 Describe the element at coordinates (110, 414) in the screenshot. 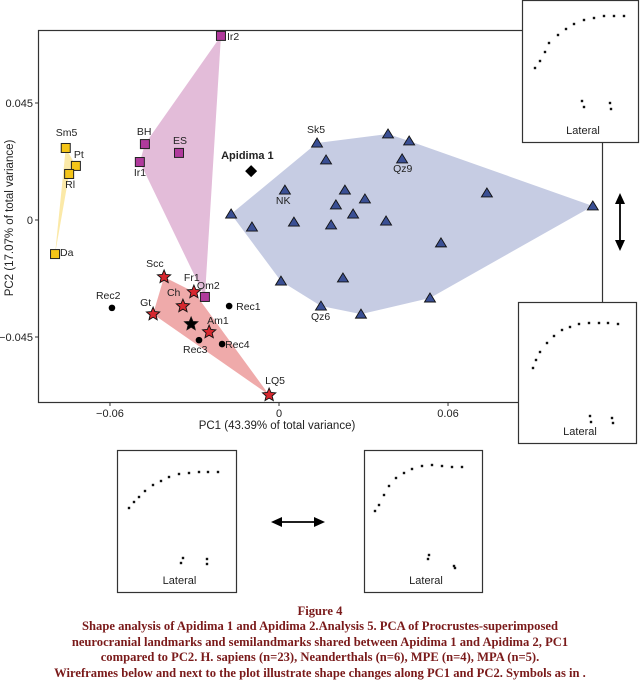

I see `x-tick-label: −0.06` at that location.